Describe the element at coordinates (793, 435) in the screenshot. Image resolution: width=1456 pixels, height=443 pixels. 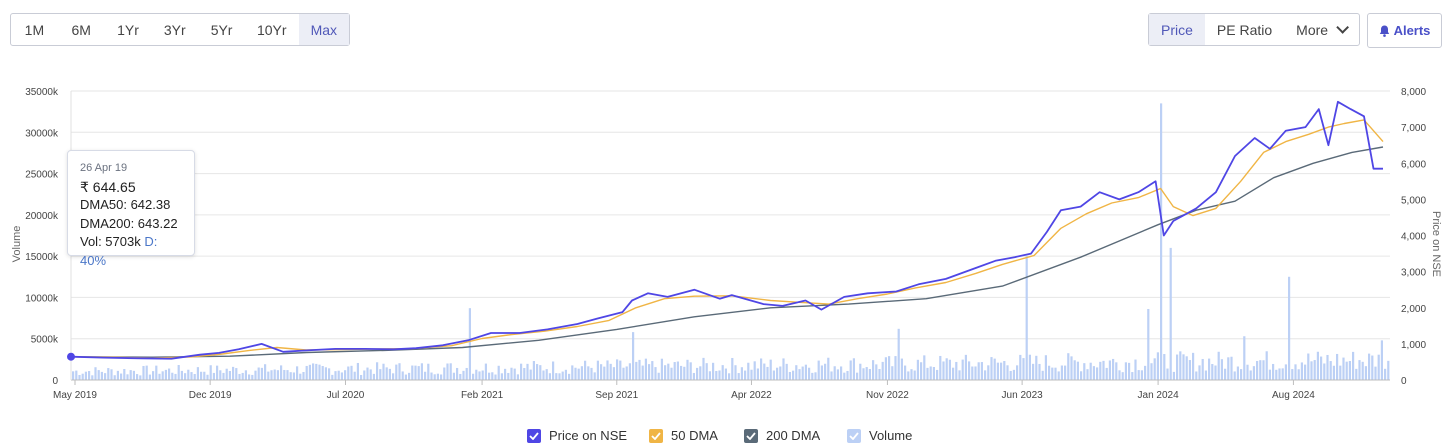
I see `legend-dma200-label: 200 DMA` at that location.